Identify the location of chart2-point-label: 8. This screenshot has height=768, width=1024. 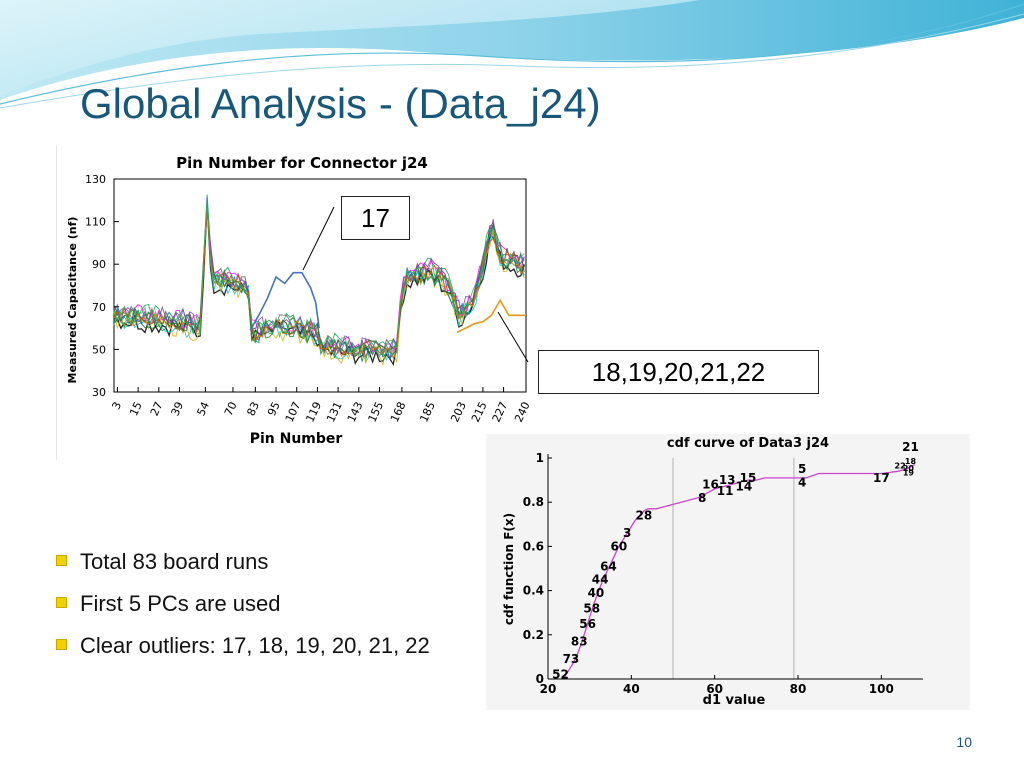
(702, 498).